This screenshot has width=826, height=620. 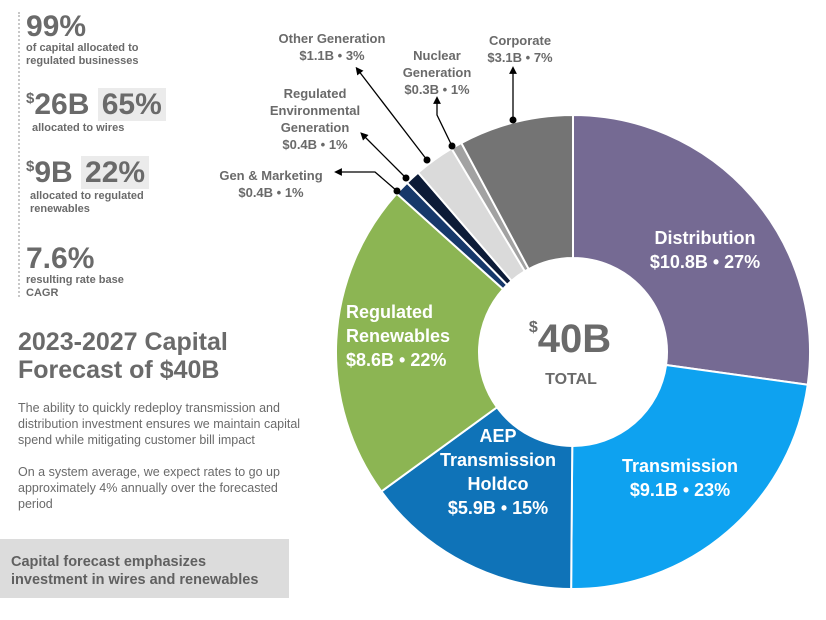 What do you see at coordinates (396, 360) in the screenshot?
I see `slice-value-label: $8.6B • 22%` at bounding box center [396, 360].